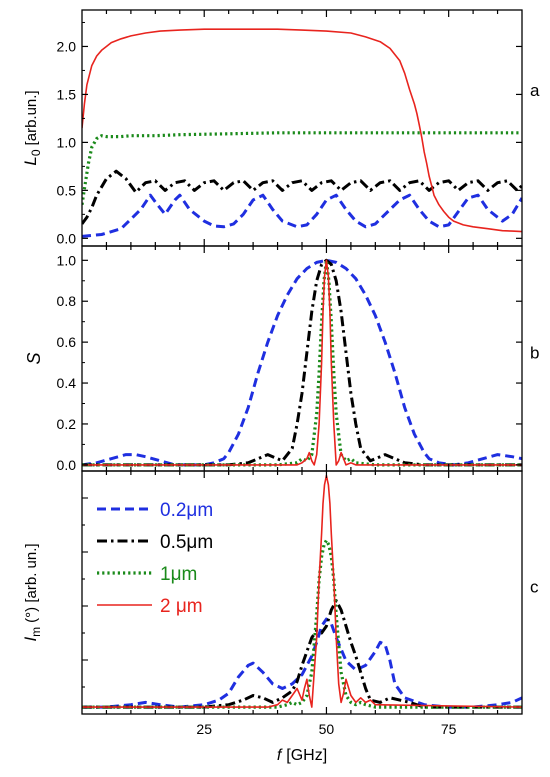 Image resolution: width=550 pixels, height=777 pixels. Describe the element at coordinates (36, 152) in the screenshot. I see `y-axis-label-subscript: 0` at that location.